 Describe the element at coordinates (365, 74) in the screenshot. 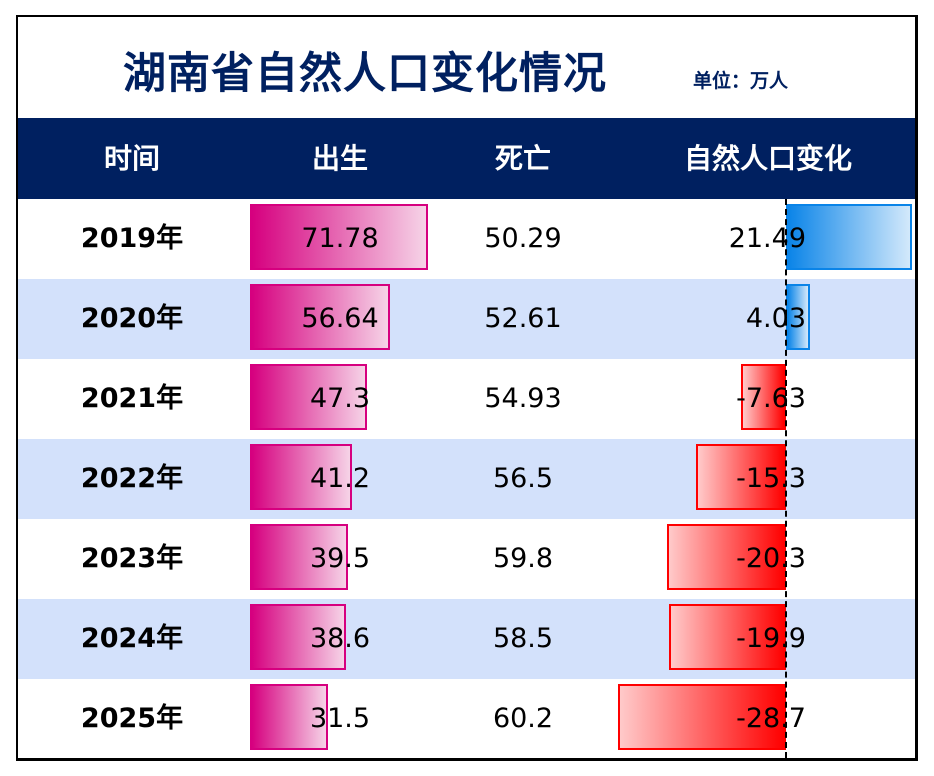

I see `page-title: 湖南省自然人口变化情况` at that location.